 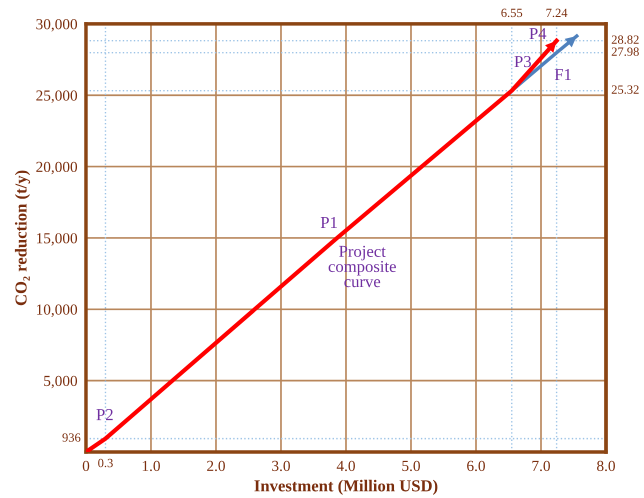 What do you see at coordinates (216, 466) in the screenshot?
I see `x-tick-label: 2.0` at bounding box center [216, 466].